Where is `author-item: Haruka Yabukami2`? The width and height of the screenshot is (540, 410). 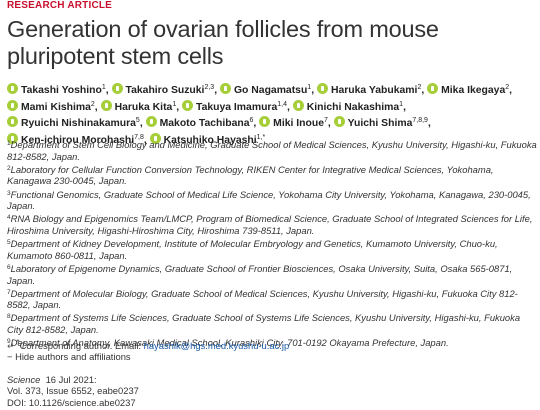
author-item: Haruka Yabukami2 is located at coordinates (369, 89).